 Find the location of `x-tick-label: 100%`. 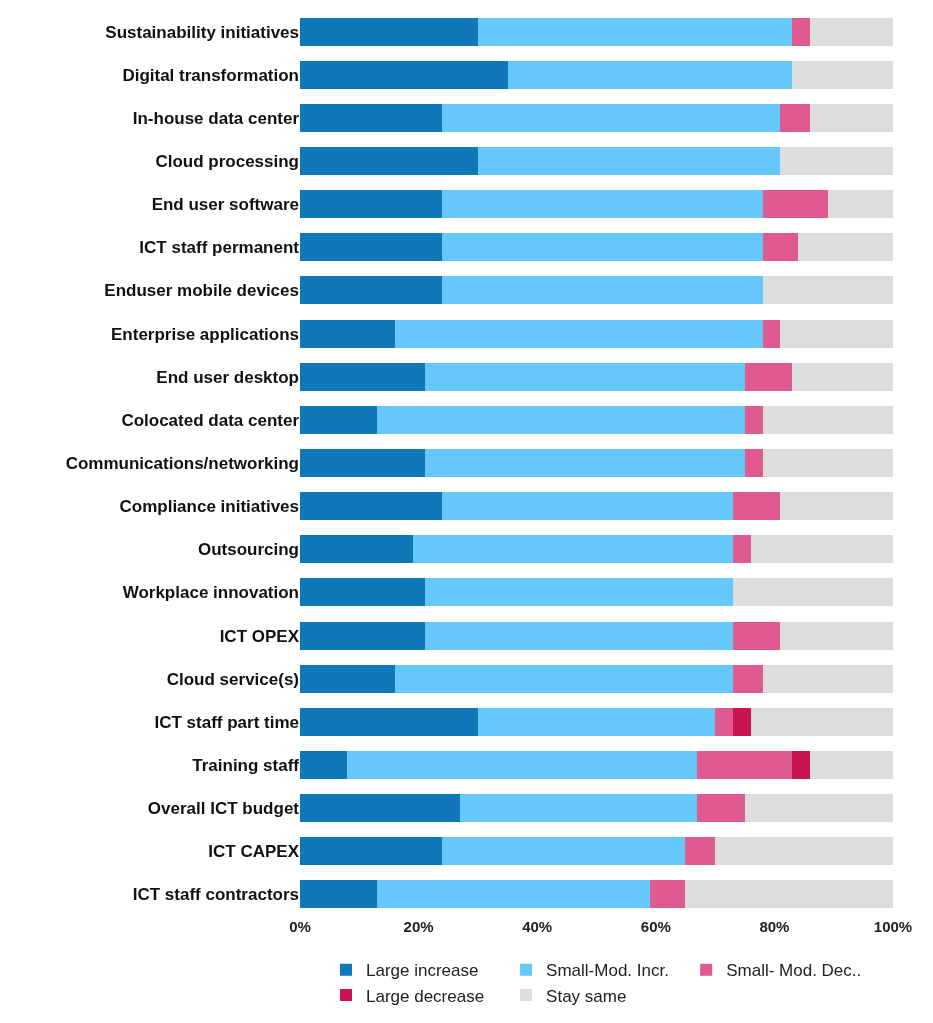

x-tick-label: 100% is located at coordinates (893, 926).